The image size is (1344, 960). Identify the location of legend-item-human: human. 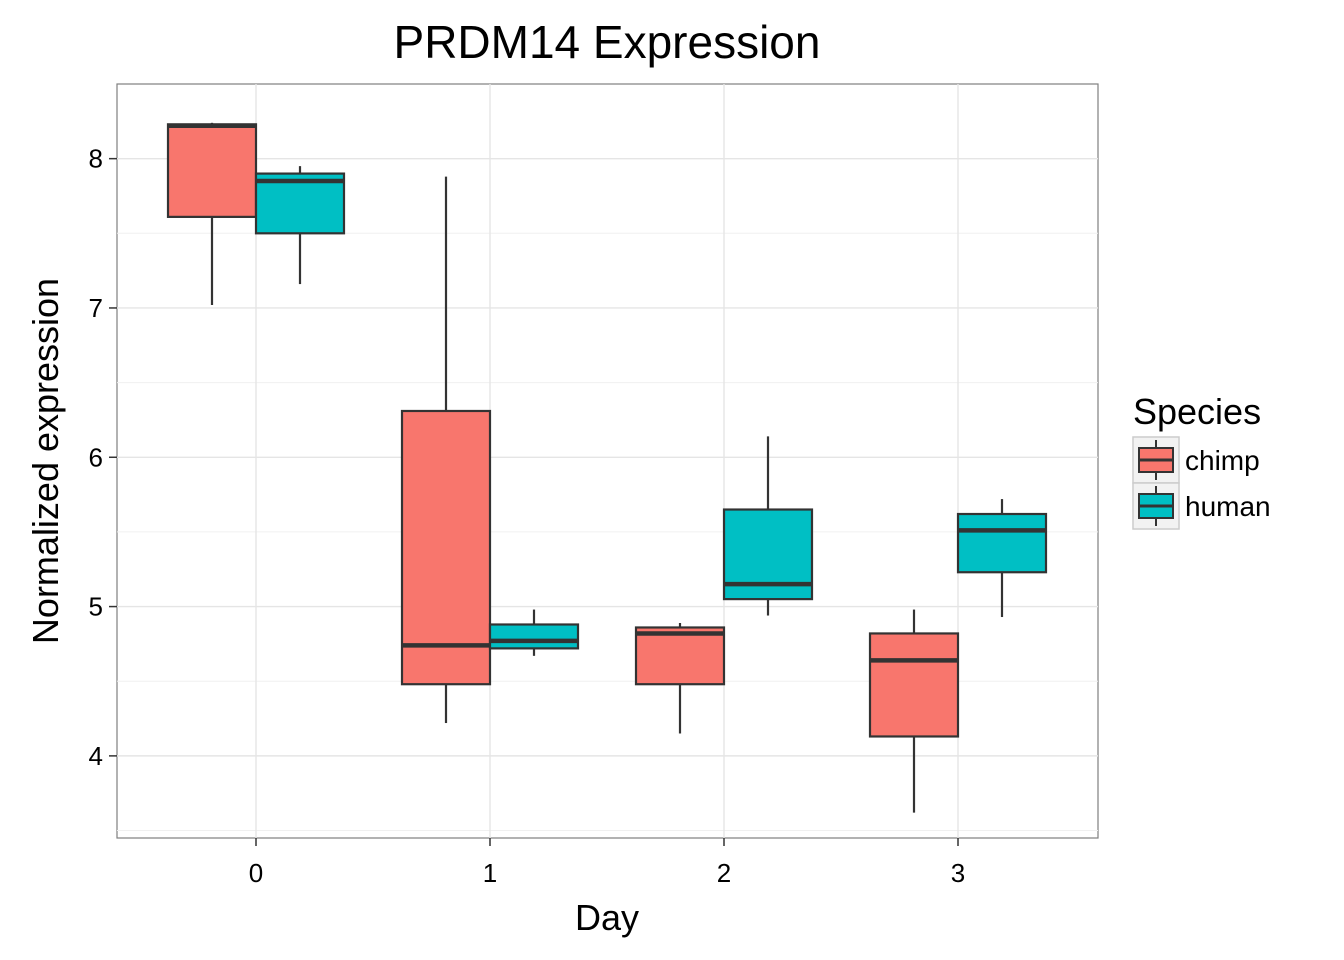
(1201, 506).